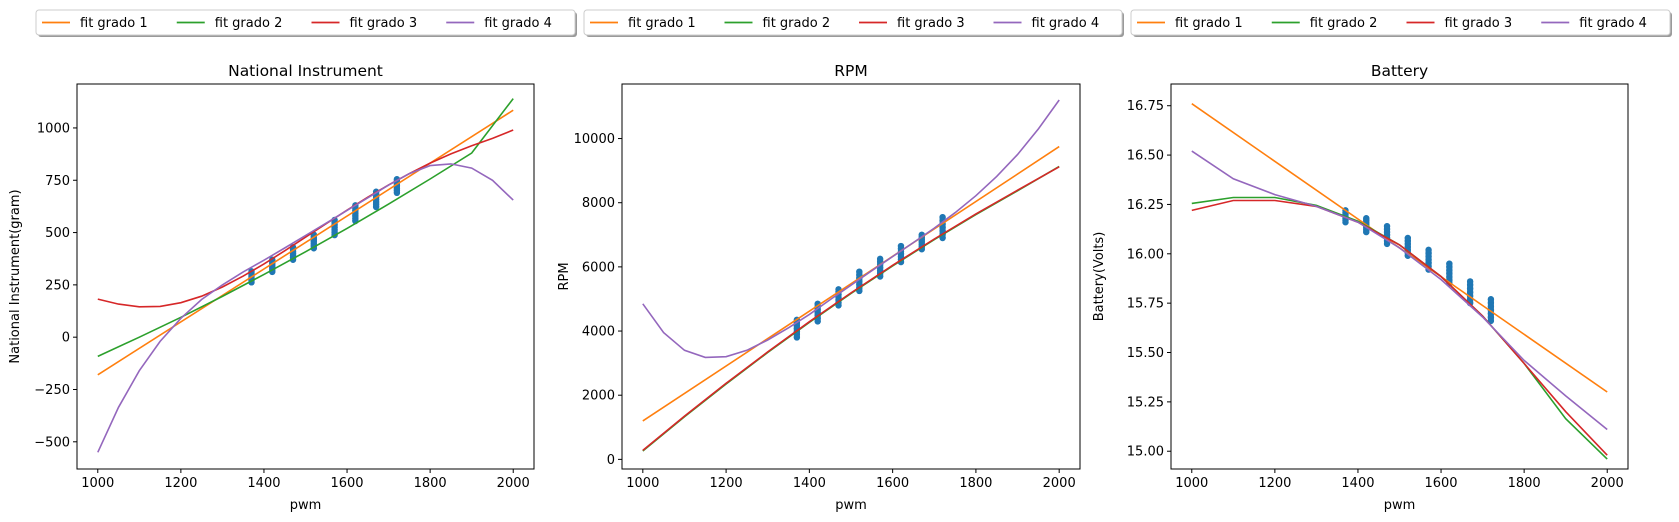  What do you see at coordinates (57, 233) in the screenshot?
I see `y-tick-label: 500` at bounding box center [57, 233].